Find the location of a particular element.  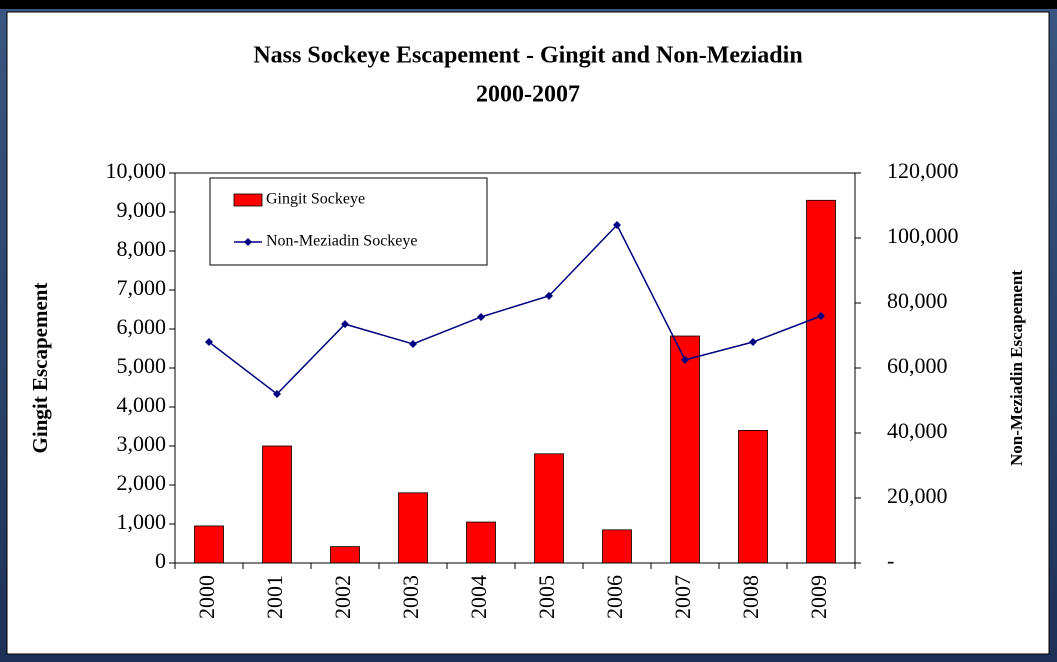

legend-label: Non-Meziadin Sockeye is located at coordinates (342, 241).